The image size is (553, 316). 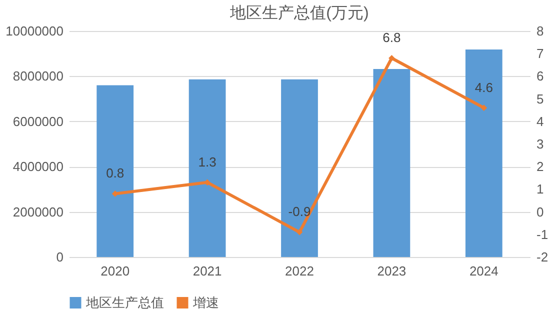 I want to click on y2-tick-label: 1, so click(x=540, y=189).